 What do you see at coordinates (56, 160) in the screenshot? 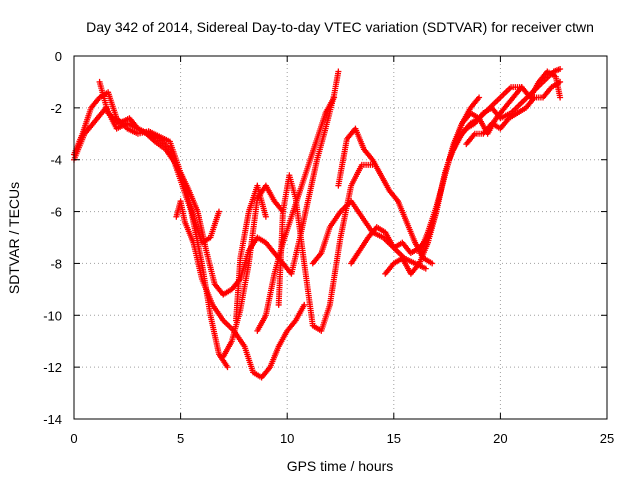
I see `y-tick-label: -4` at bounding box center [56, 160].